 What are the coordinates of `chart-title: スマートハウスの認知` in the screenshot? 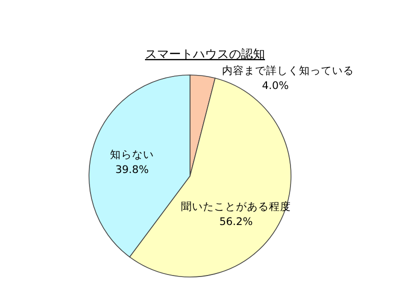 It's located at (205, 54).